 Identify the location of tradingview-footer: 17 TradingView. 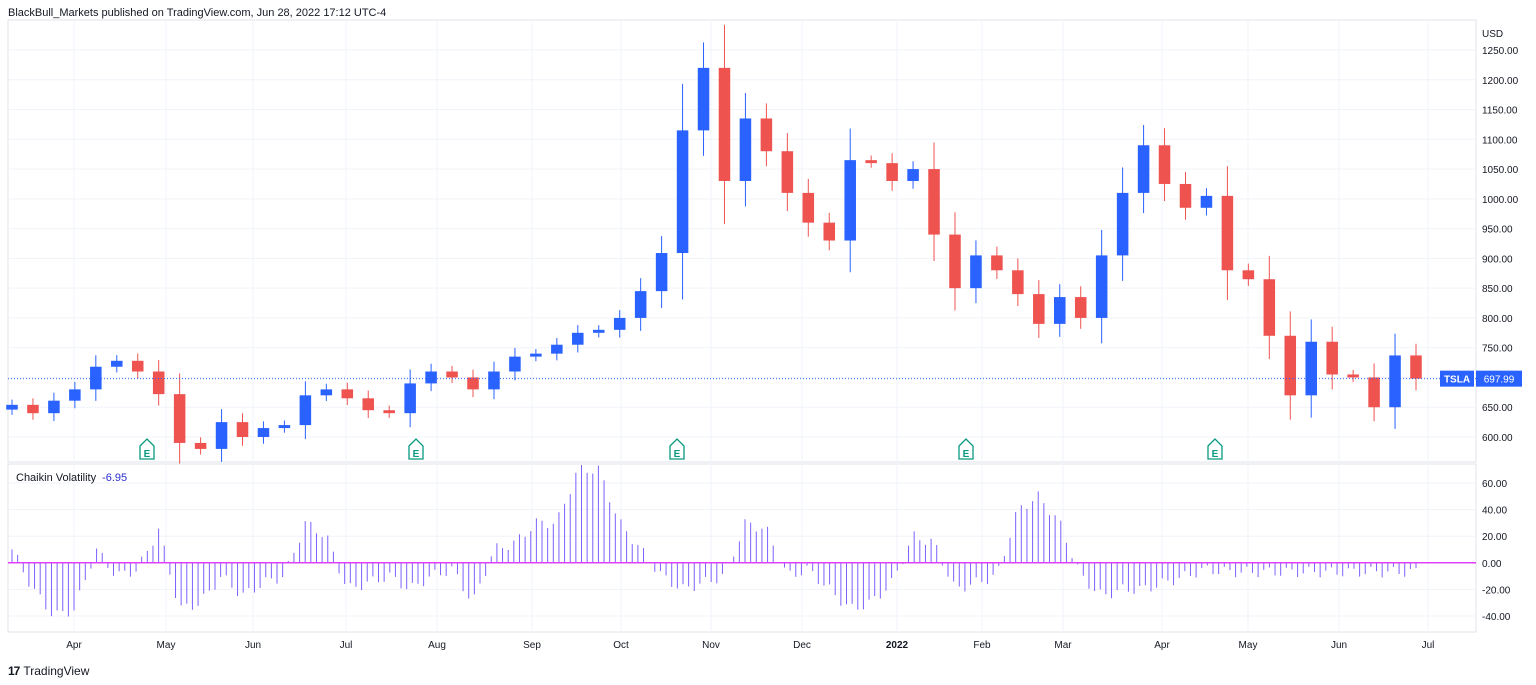
(48, 671).